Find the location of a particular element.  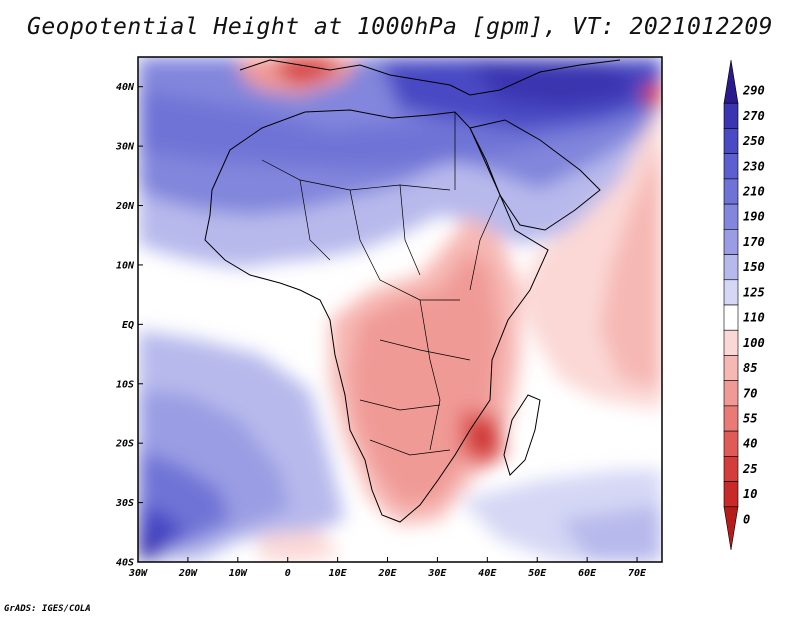

colorbar-label: 250 is located at coordinates (753, 141).